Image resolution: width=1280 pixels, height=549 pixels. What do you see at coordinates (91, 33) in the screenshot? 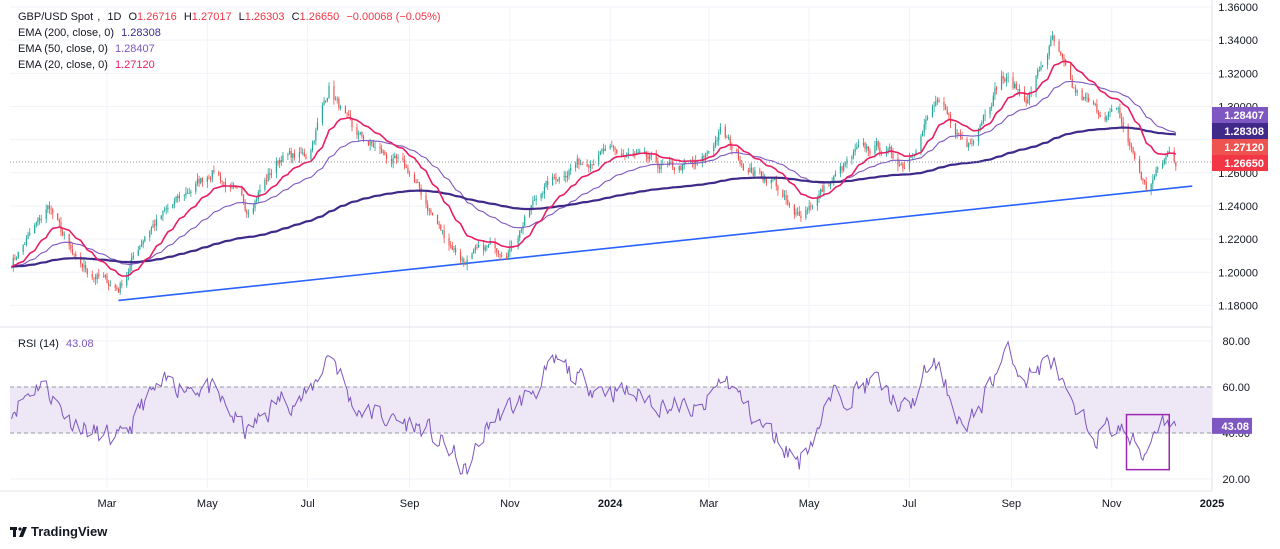
I see `ema200-legend: EMA (200, close, 0) 1.28308` at bounding box center [91, 33].